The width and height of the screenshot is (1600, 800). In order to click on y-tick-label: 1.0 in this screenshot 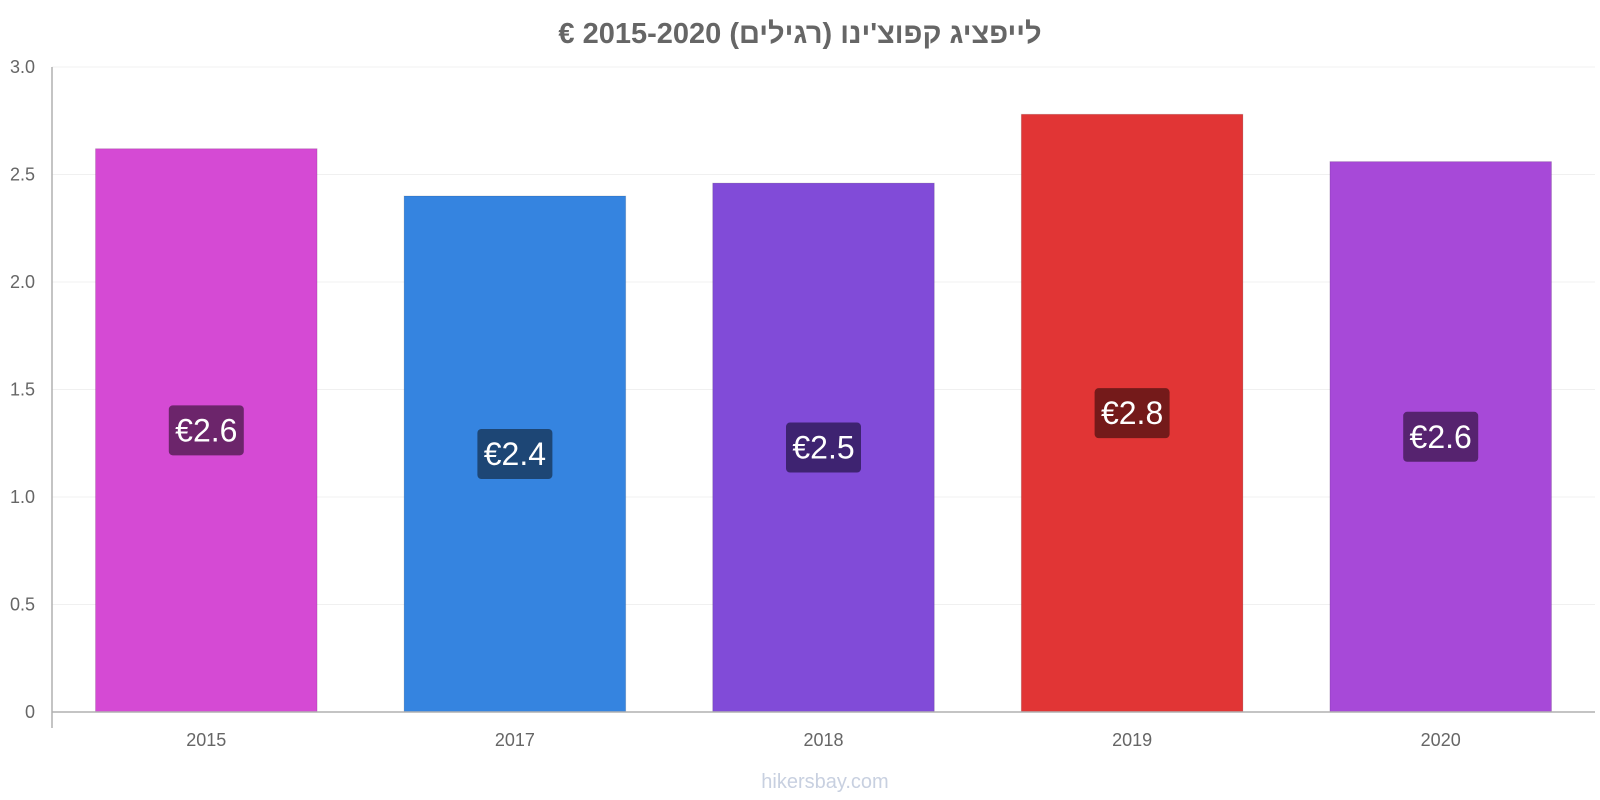, I will do `click(22, 497)`.